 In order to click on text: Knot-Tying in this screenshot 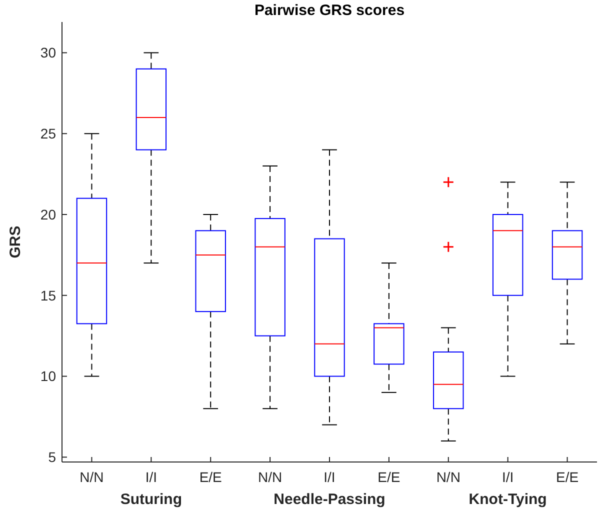, I will do `click(507, 499)`.